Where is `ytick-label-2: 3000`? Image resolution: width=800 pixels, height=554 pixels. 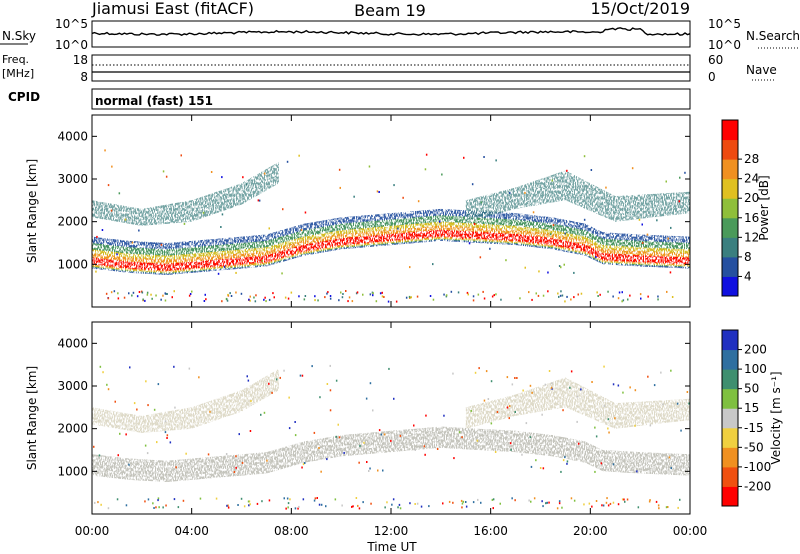 ytick-label-2: 3000 is located at coordinates (72, 386).